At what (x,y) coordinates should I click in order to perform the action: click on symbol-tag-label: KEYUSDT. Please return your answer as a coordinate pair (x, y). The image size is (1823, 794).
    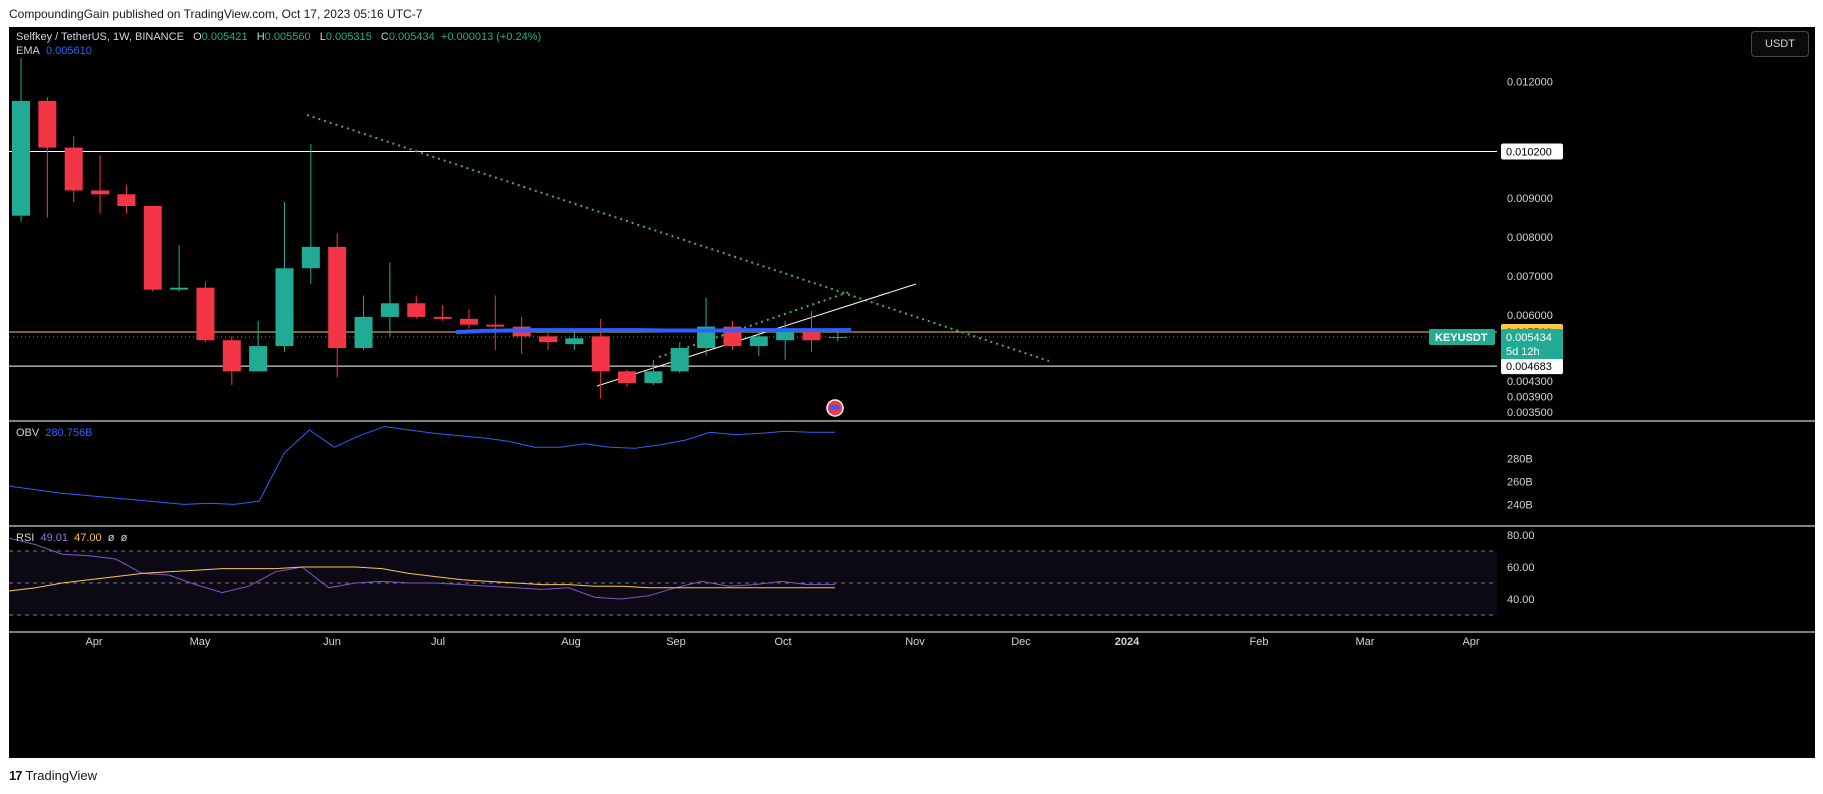
    Looking at the image, I should click on (1461, 338).